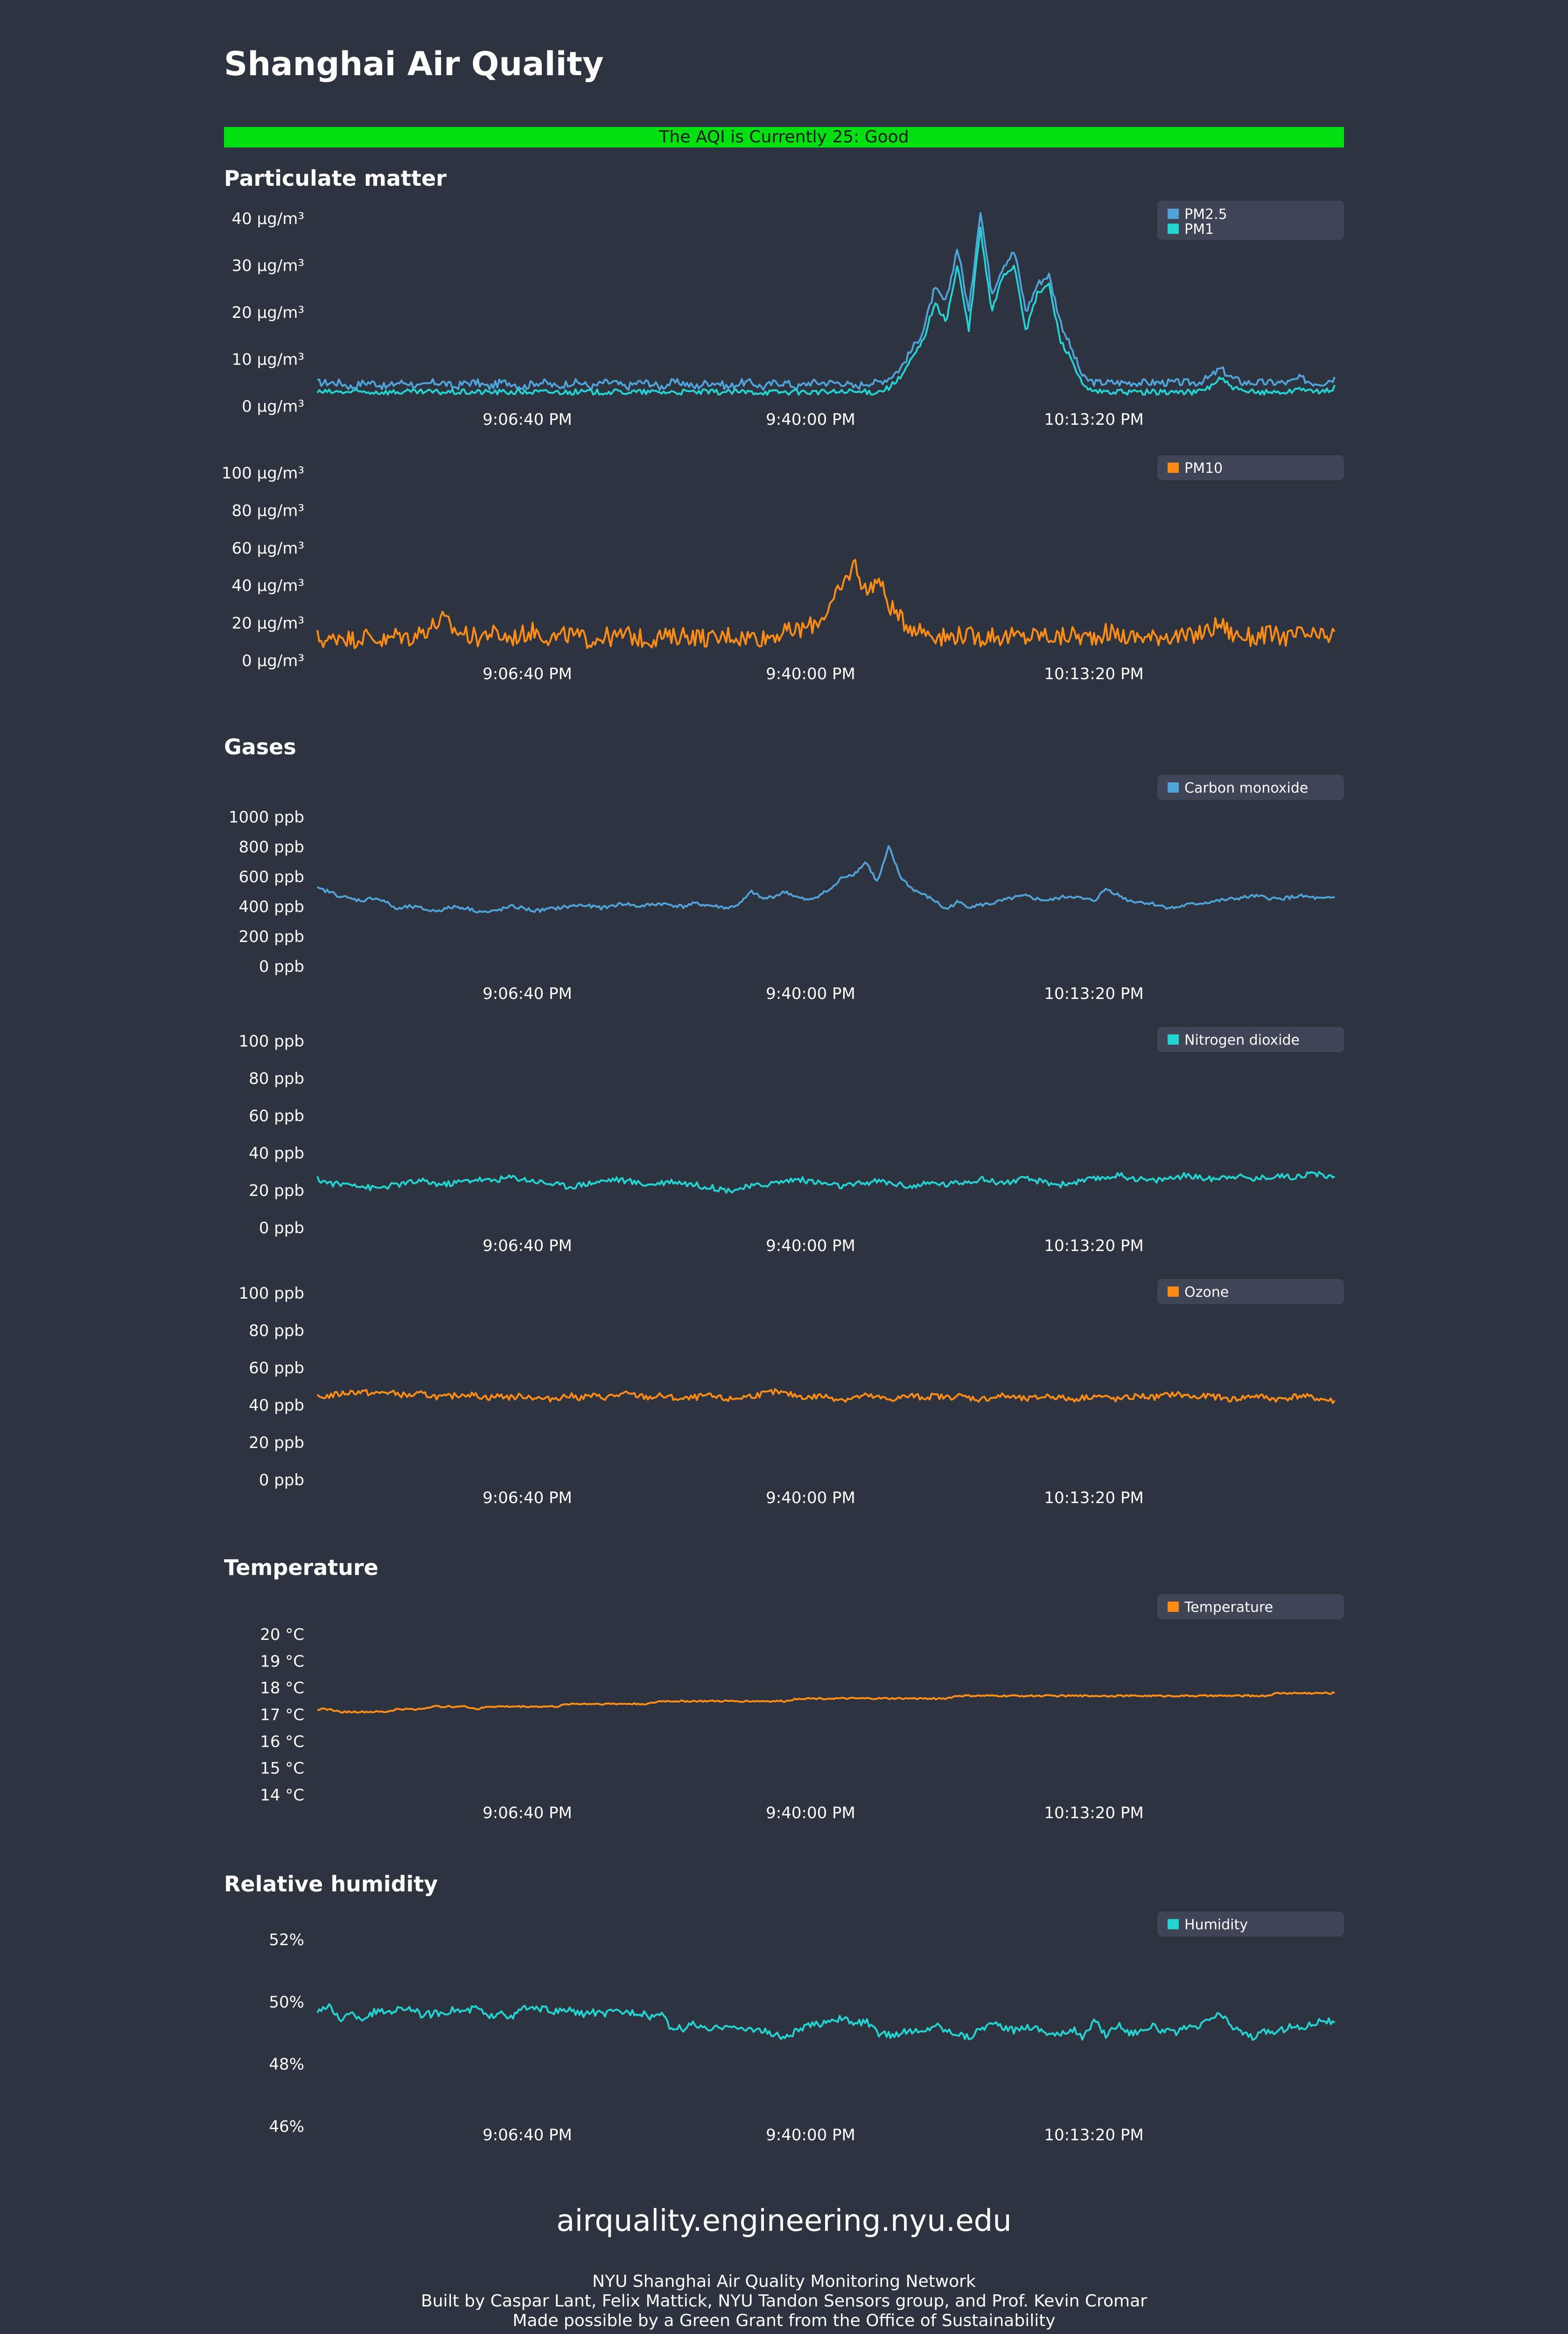 This screenshot has height=2334, width=1568. Describe the element at coordinates (282, 1715) in the screenshot. I see `y-tick-label: 17 °C` at that location.